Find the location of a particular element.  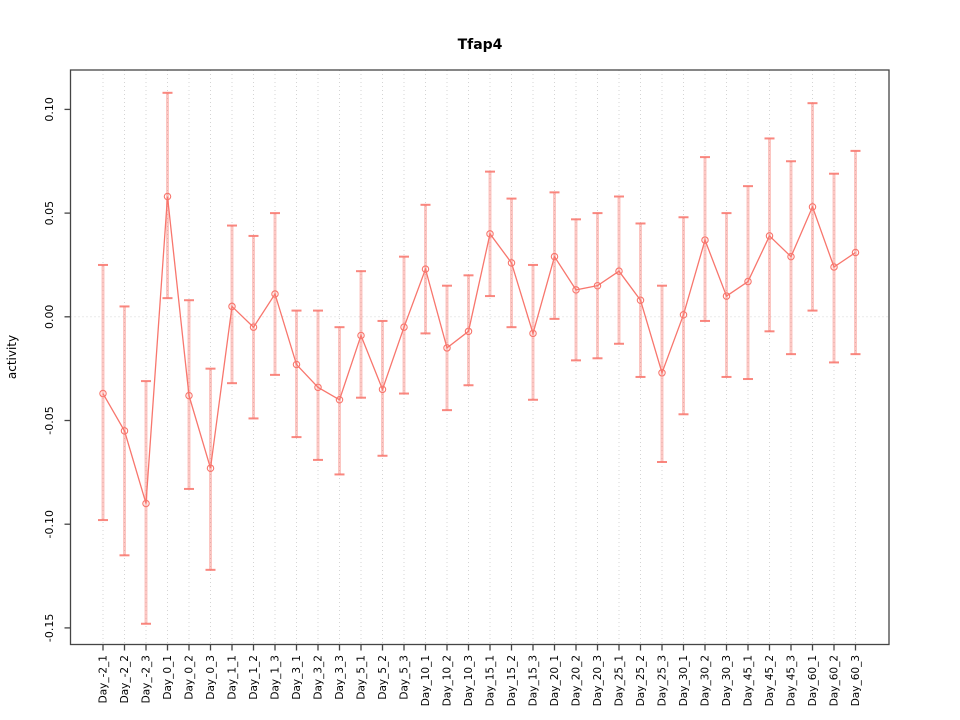

x-tick-label: Day_25_2 is located at coordinates (641, 680).